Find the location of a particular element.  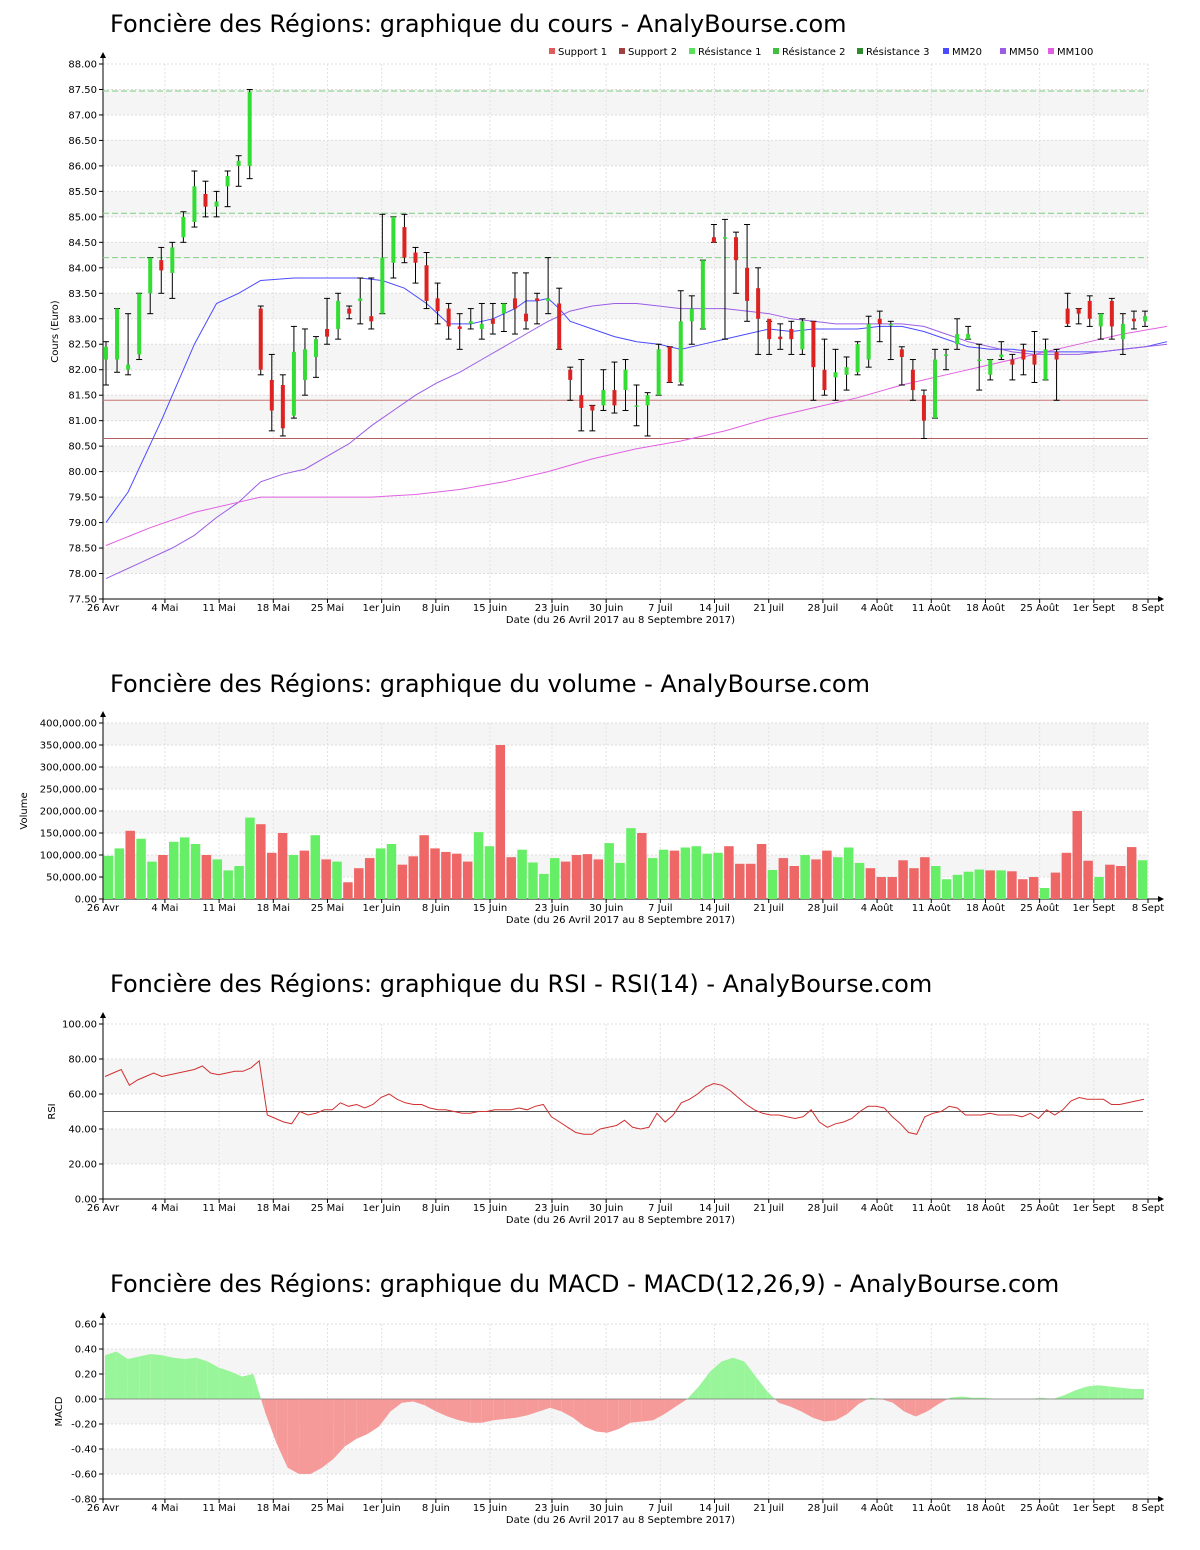

macd-x-arrow is located at coordinates (1161, 1499).